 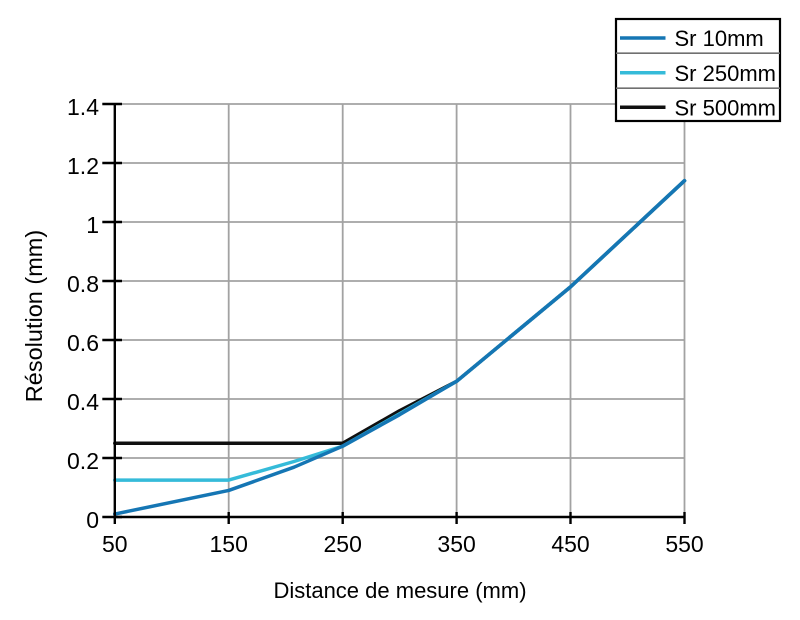 What do you see at coordinates (83, 107) in the screenshot?
I see `svg-text: 1.4` at bounding box center [83, 107].